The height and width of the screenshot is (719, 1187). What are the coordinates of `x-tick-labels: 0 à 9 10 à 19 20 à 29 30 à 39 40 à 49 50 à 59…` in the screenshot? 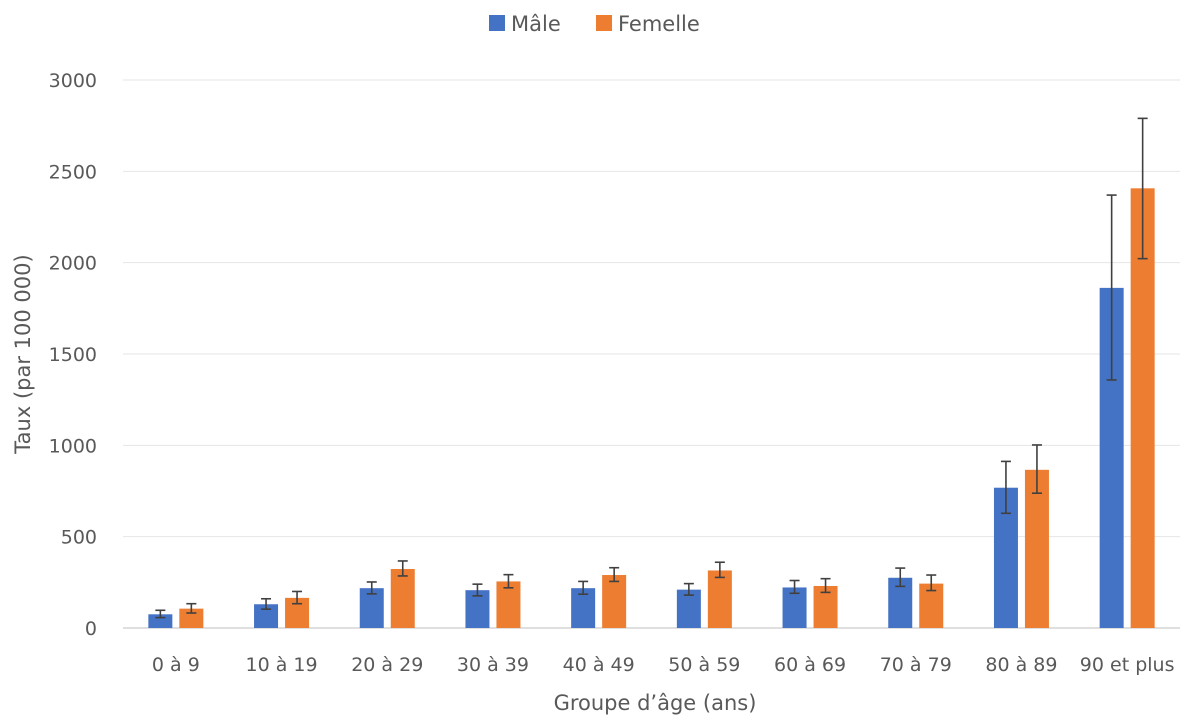 It's located at (663, 665).